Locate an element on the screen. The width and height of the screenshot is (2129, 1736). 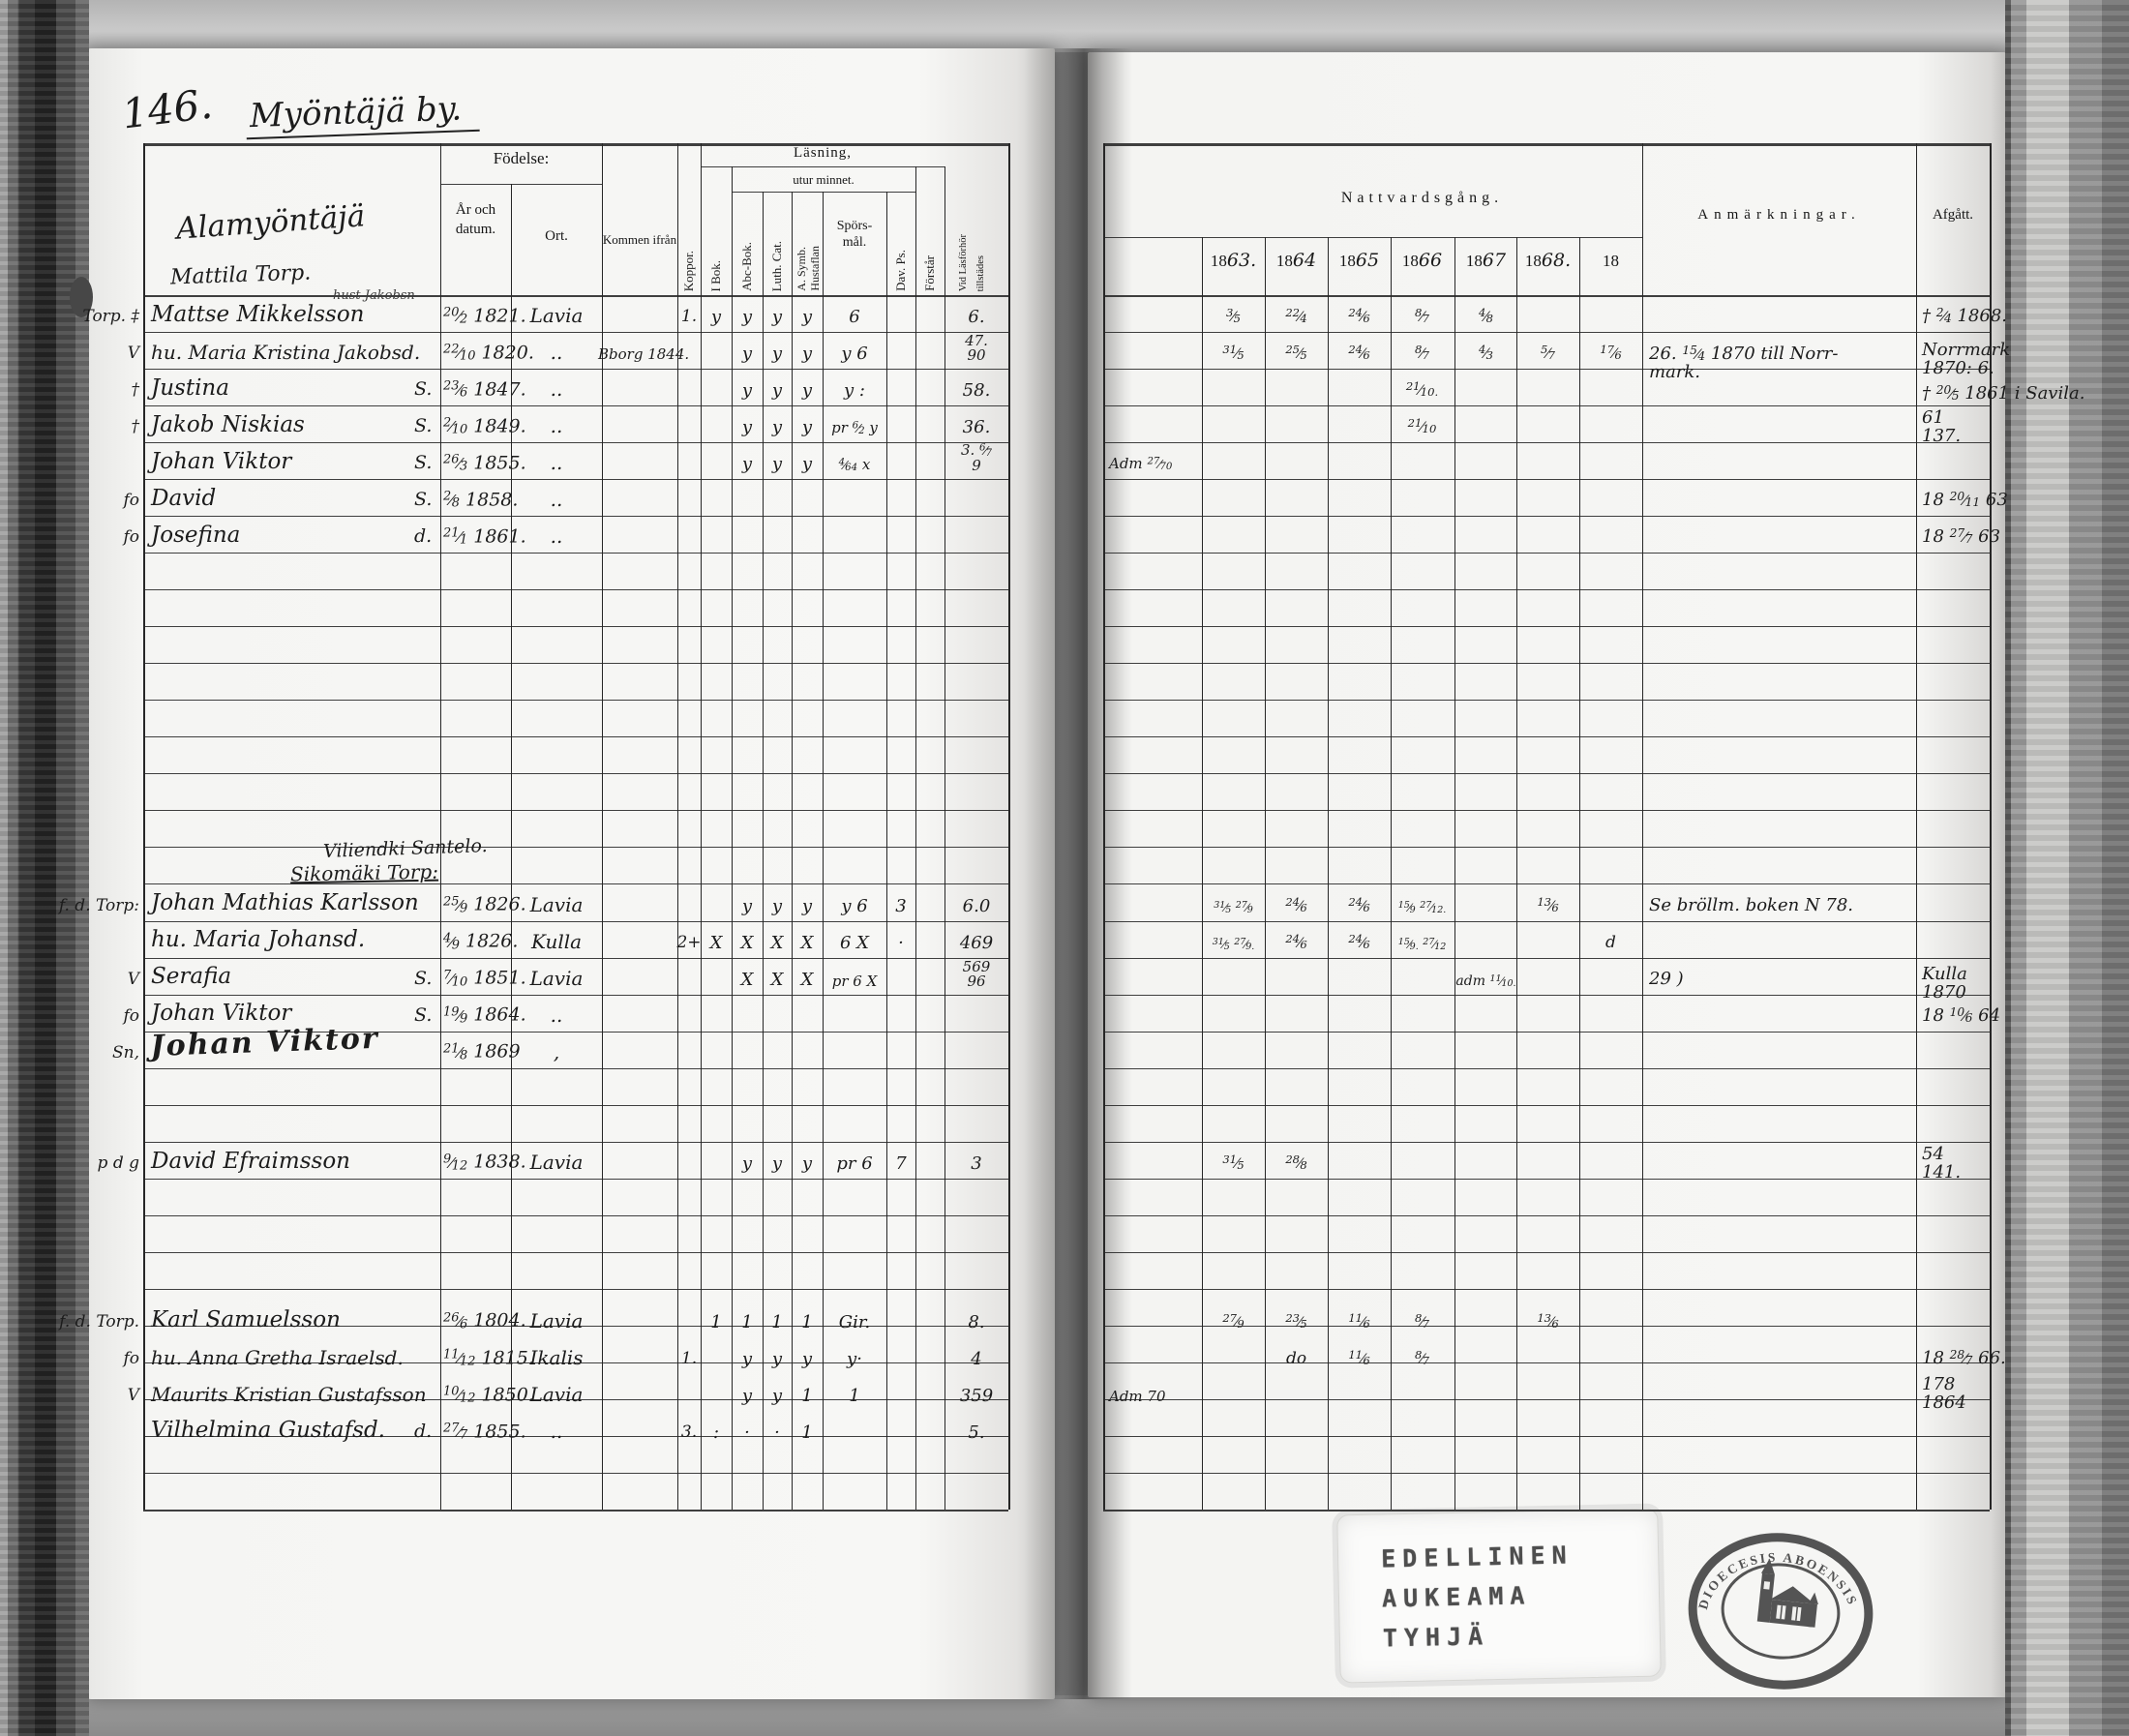
row-person-name: Vilhelmina Gustafsd. is located at coordinates (268, 1430).